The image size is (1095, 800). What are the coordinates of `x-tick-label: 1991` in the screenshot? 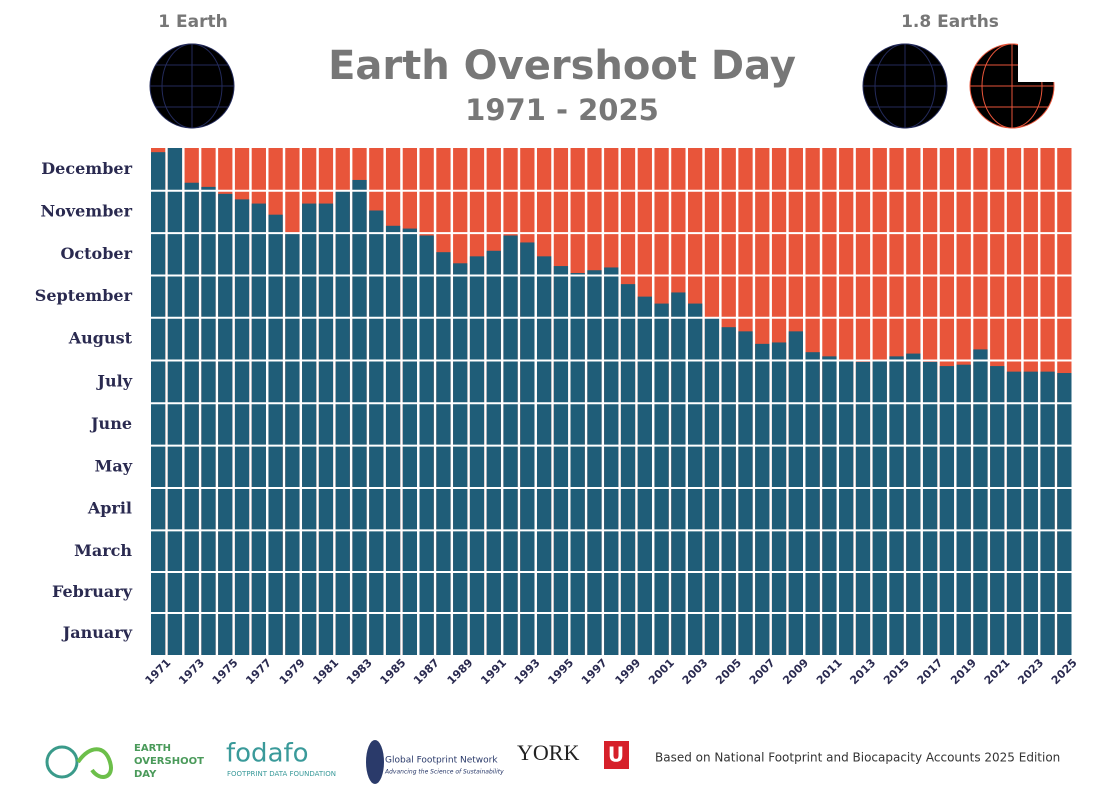 It's located at (493, 671).